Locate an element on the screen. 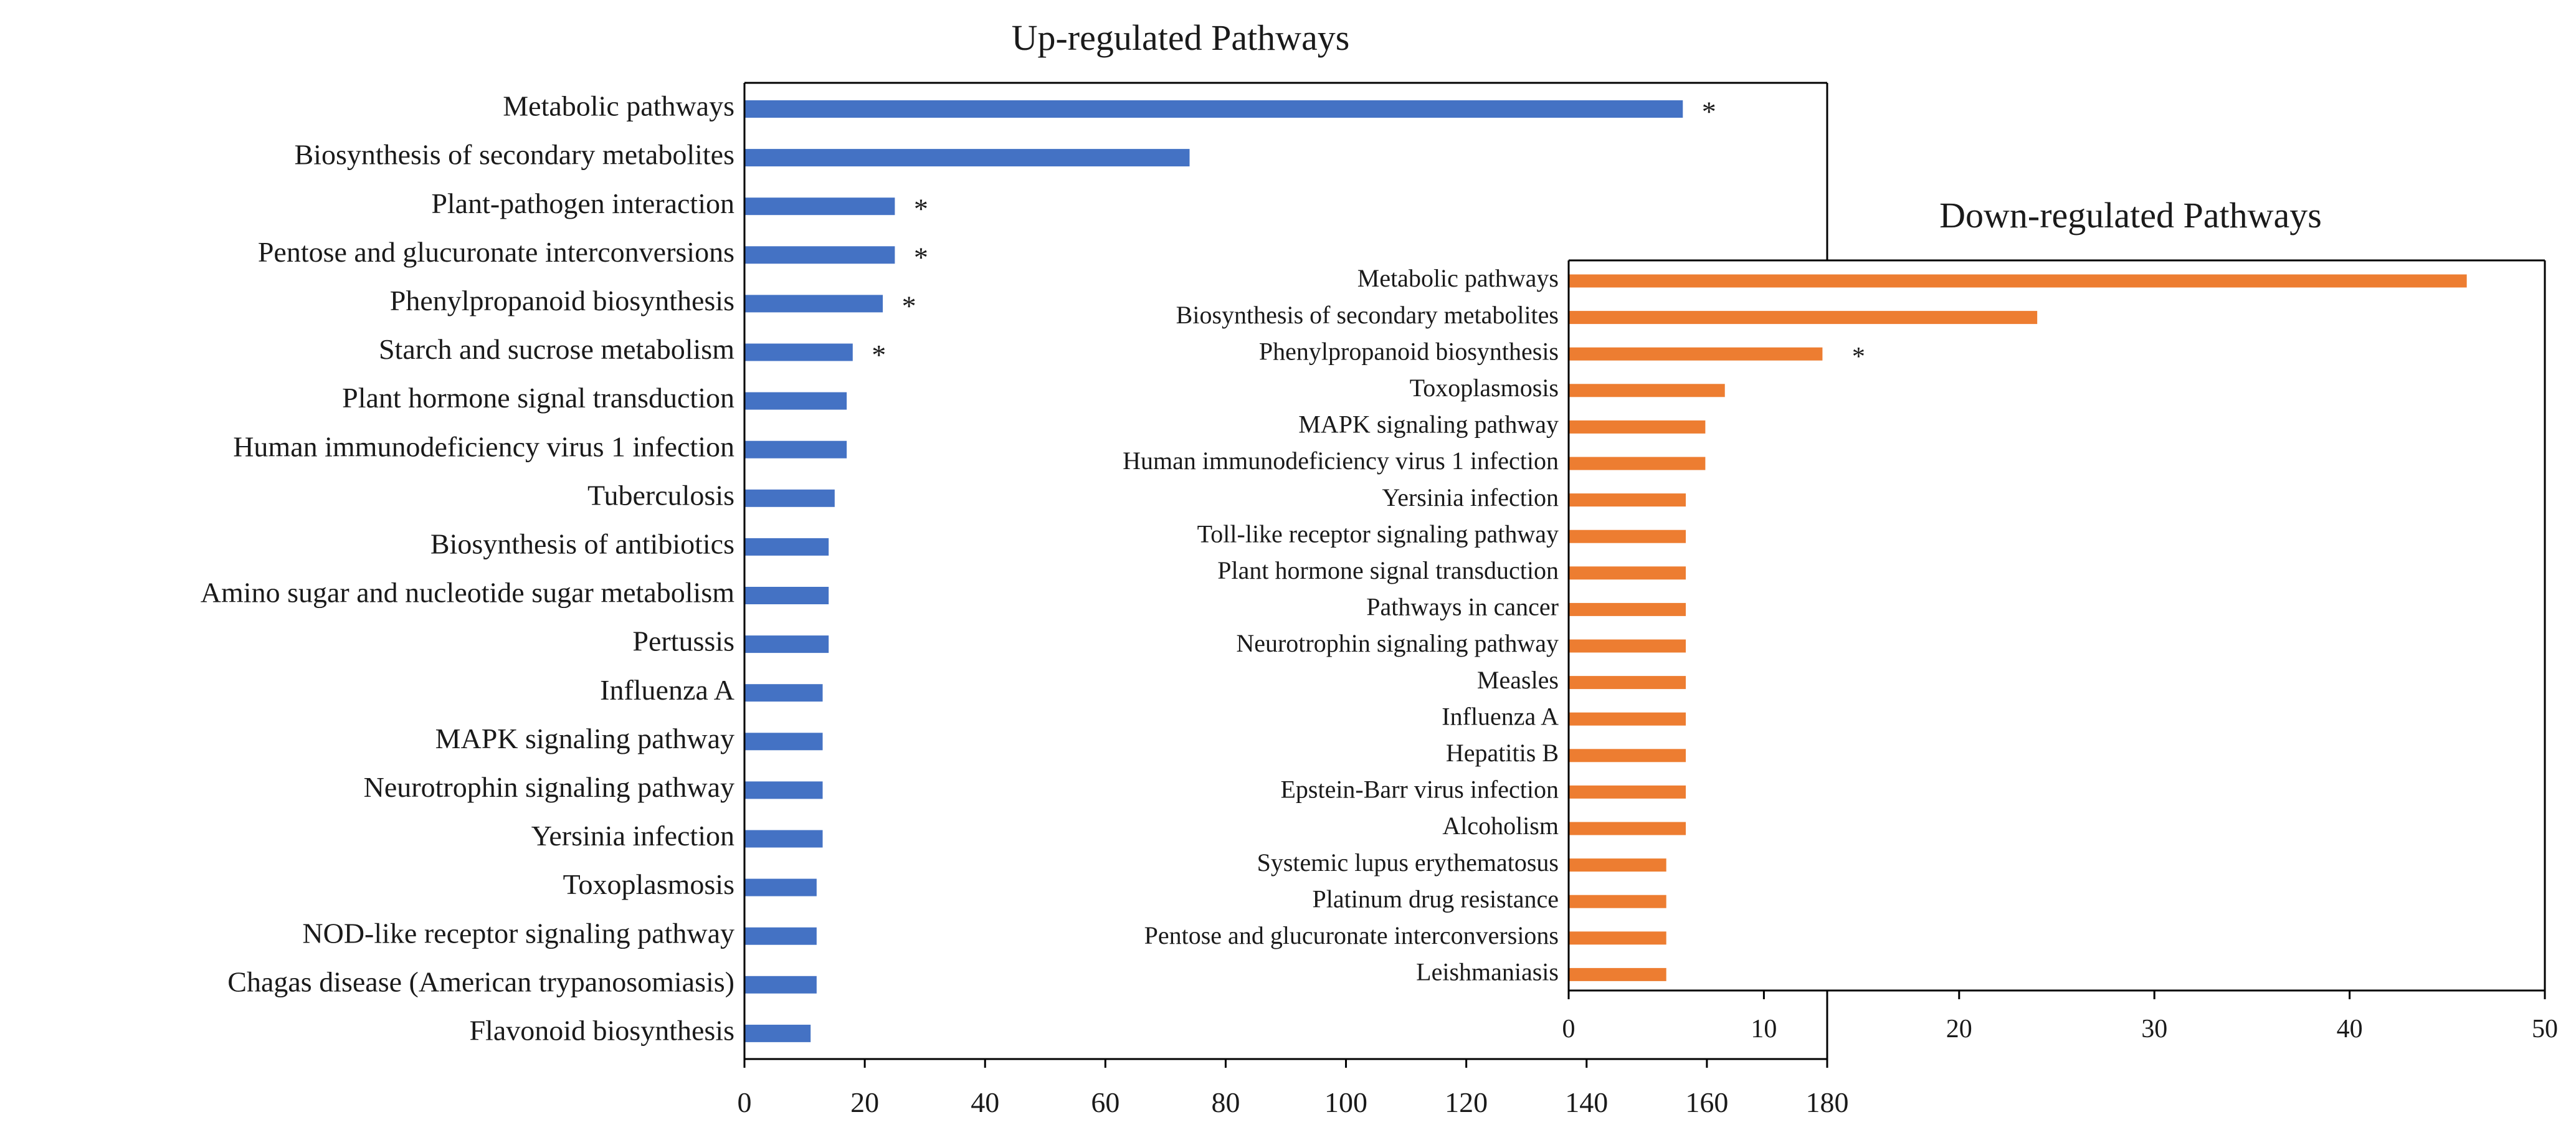 The image size is (2576, 1145). up-x-tick-label-4: 80 is located at coordinates (1225, 1102).